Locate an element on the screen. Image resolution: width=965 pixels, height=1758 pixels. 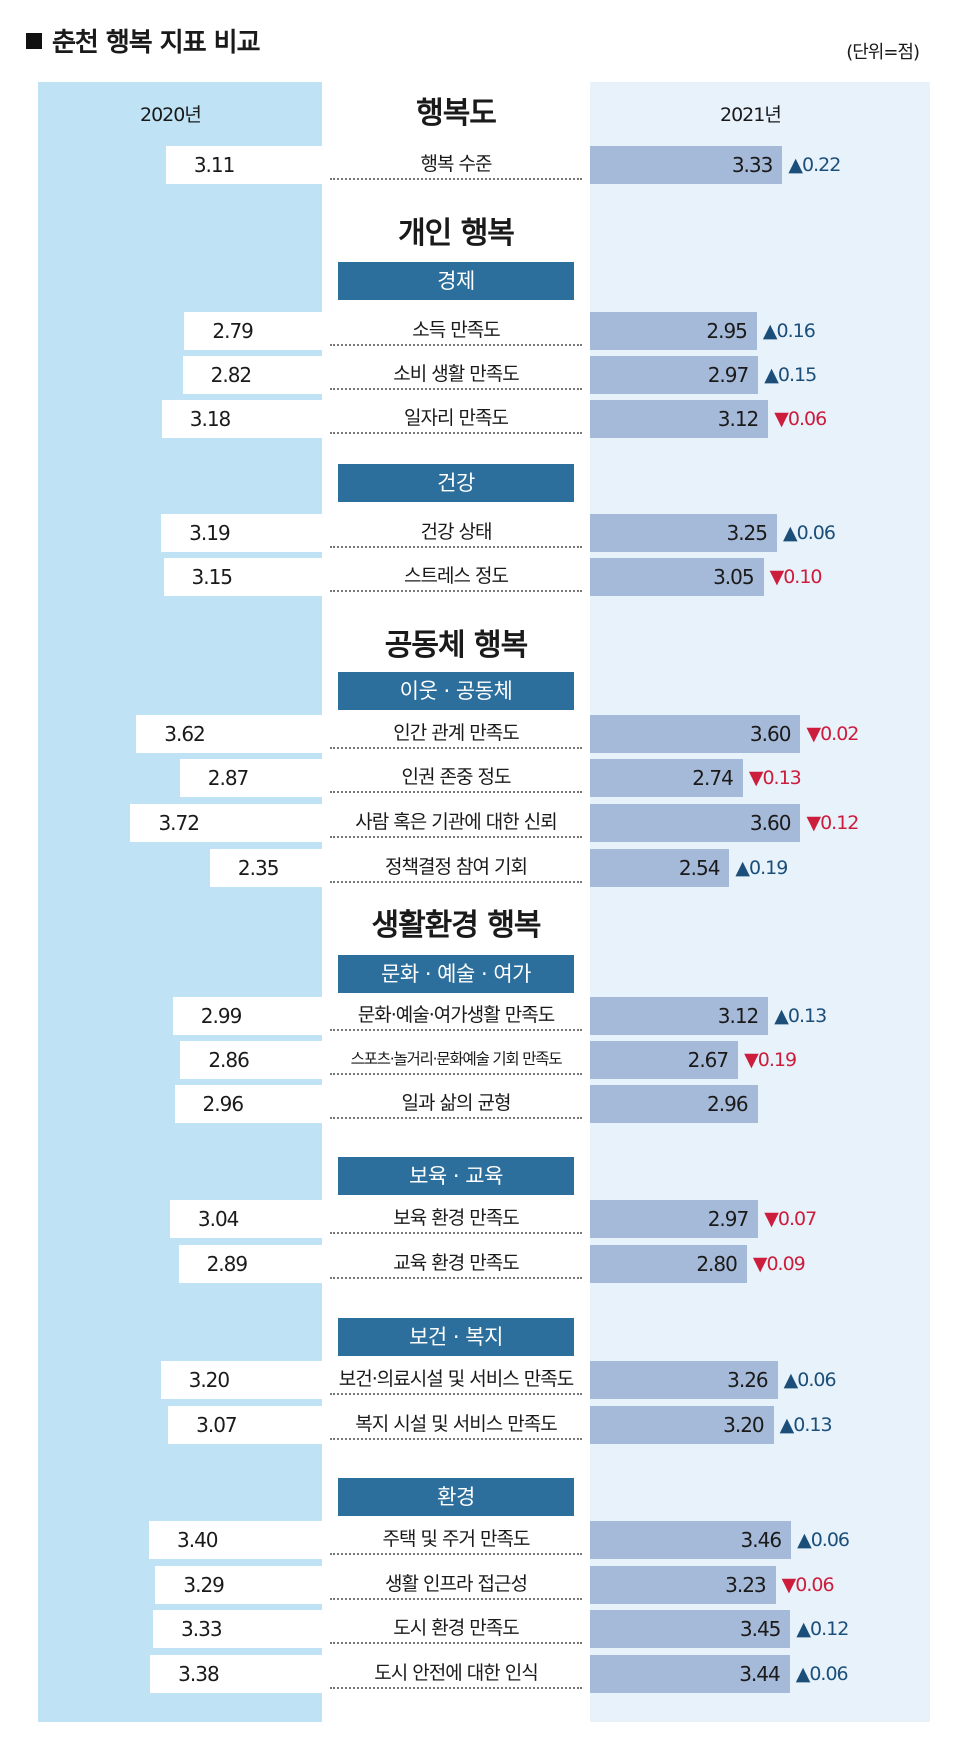
year-label-2021: 2021년 is located at coordinates (751, 115).